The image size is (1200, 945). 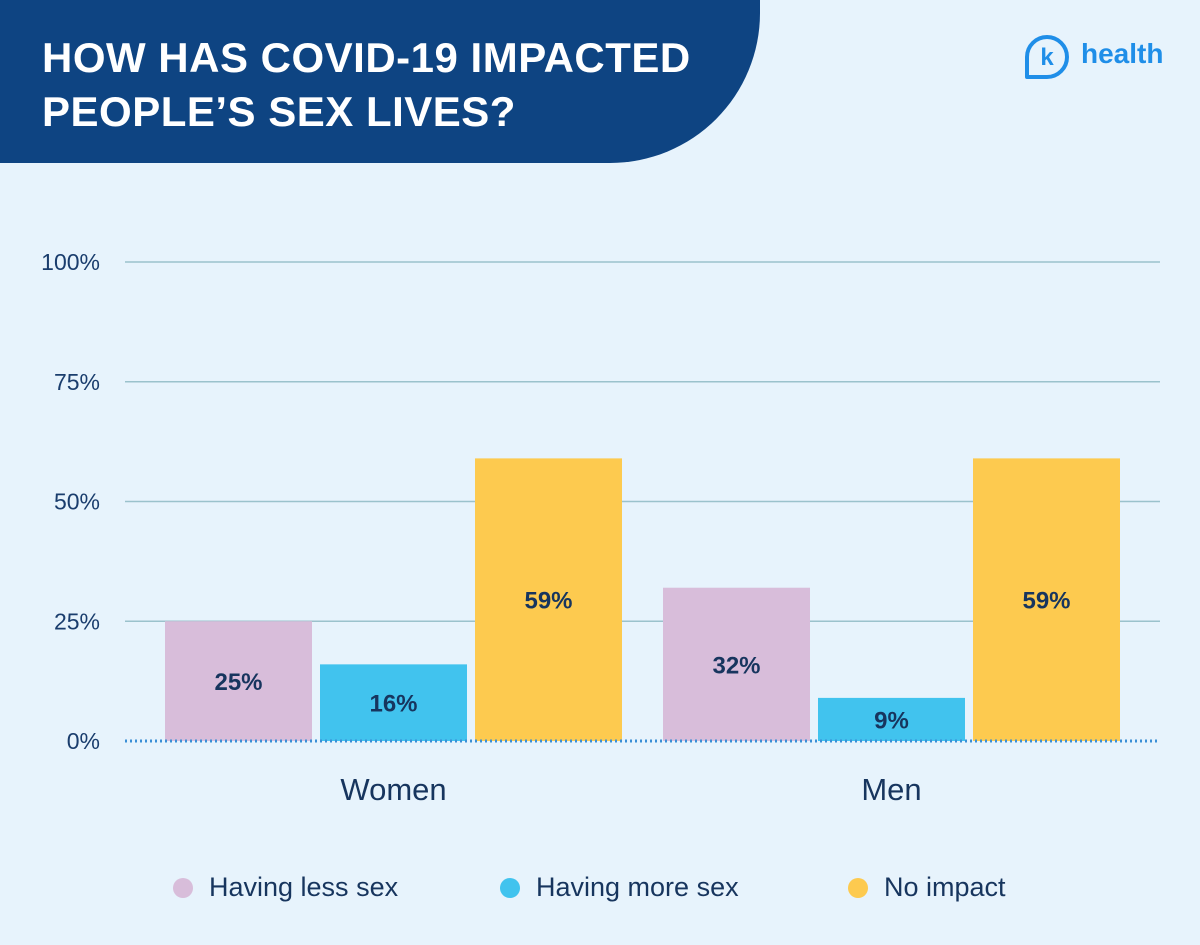 I want to click on data-label: 32%, so click(x=736, y=665).